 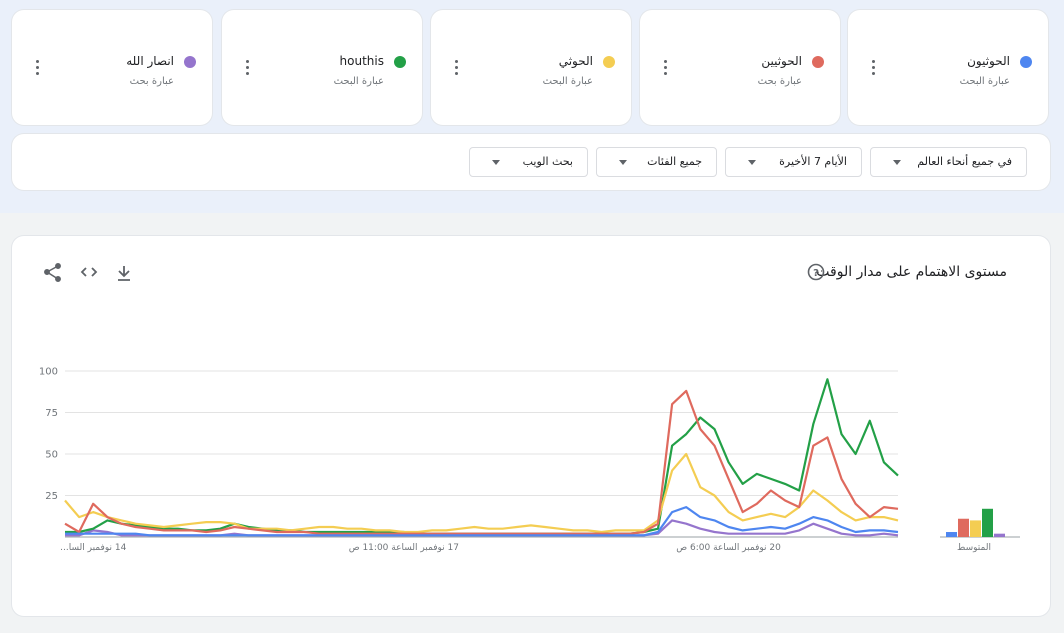 I want to click on filter-label: الأيام 7 الأخيرة, so click(x=813, y=161).